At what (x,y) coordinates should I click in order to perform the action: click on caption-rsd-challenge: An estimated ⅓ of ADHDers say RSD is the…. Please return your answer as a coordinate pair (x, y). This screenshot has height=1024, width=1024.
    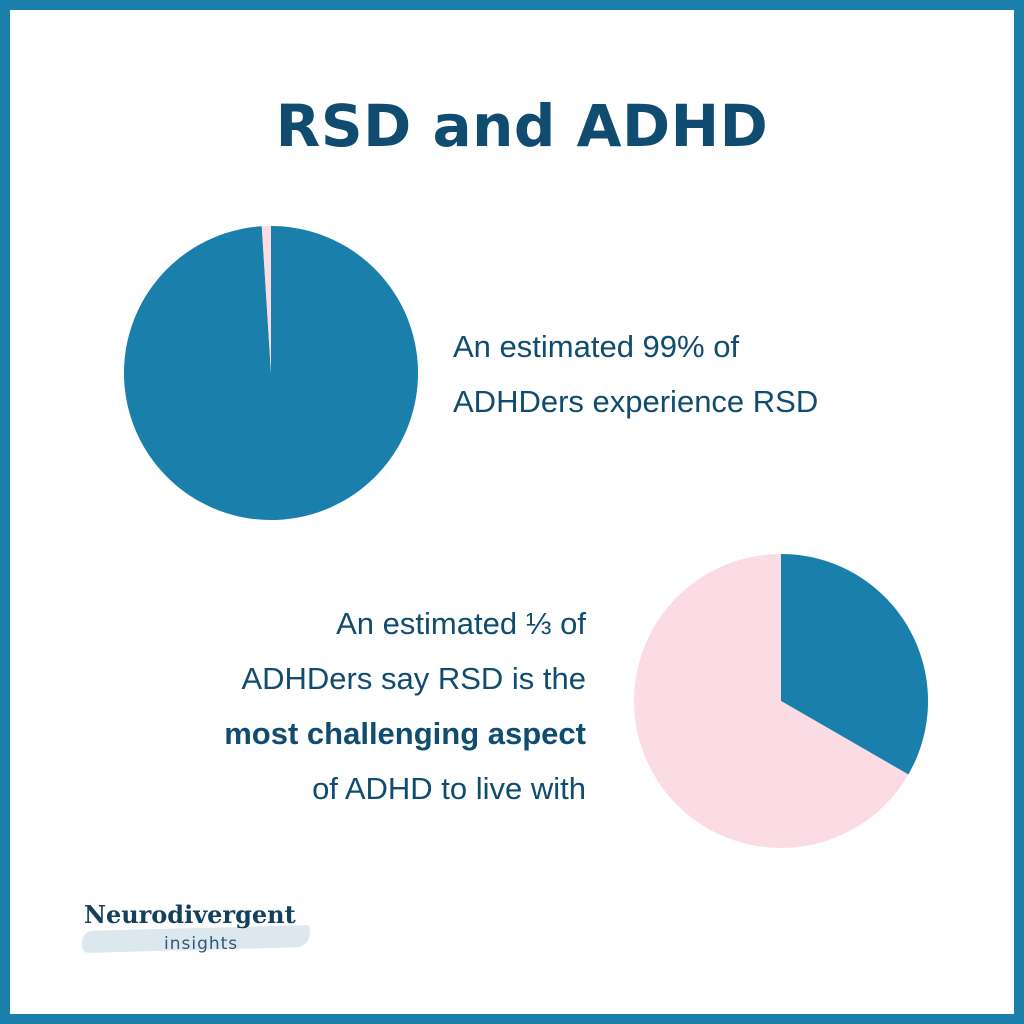
    Looking at the image, I should click on (348, 706).